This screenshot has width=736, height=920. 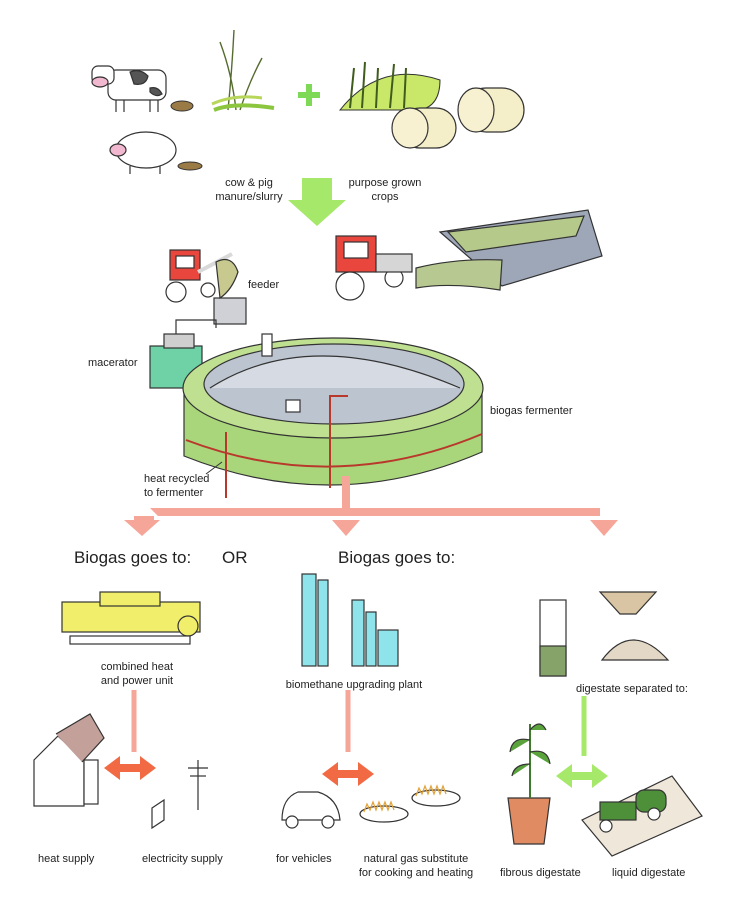 What do you see at coordinates (143, 152) in the screenshot?
I see `pig-icon` at bounding box center [143, 152].